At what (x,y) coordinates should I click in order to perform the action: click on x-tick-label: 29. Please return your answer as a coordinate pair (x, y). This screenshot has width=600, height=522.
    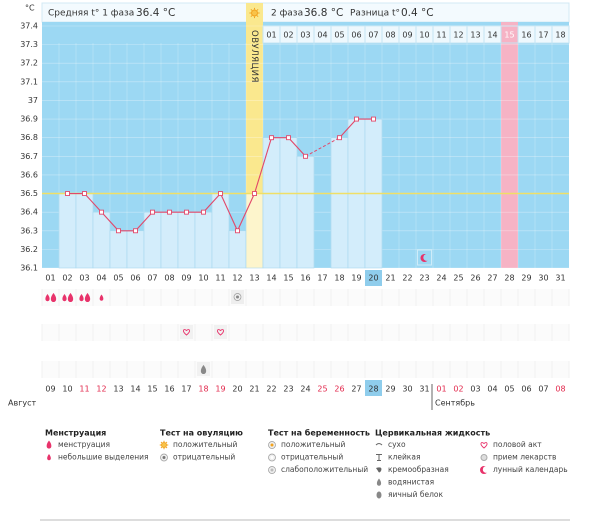
    Looking at the image, I should click on (526, 278).